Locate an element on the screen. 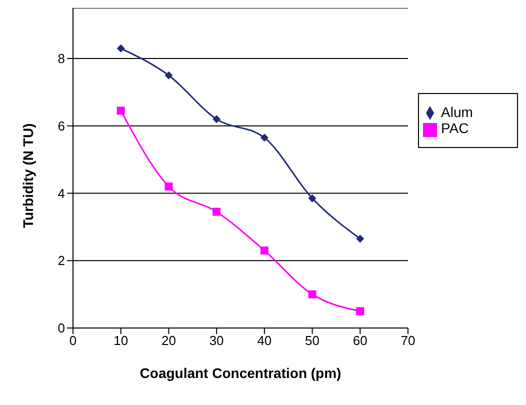 Image resolution: width=526 pixels, height=405 pixels. legend-label: Alum is located at coordinates (457, 112).